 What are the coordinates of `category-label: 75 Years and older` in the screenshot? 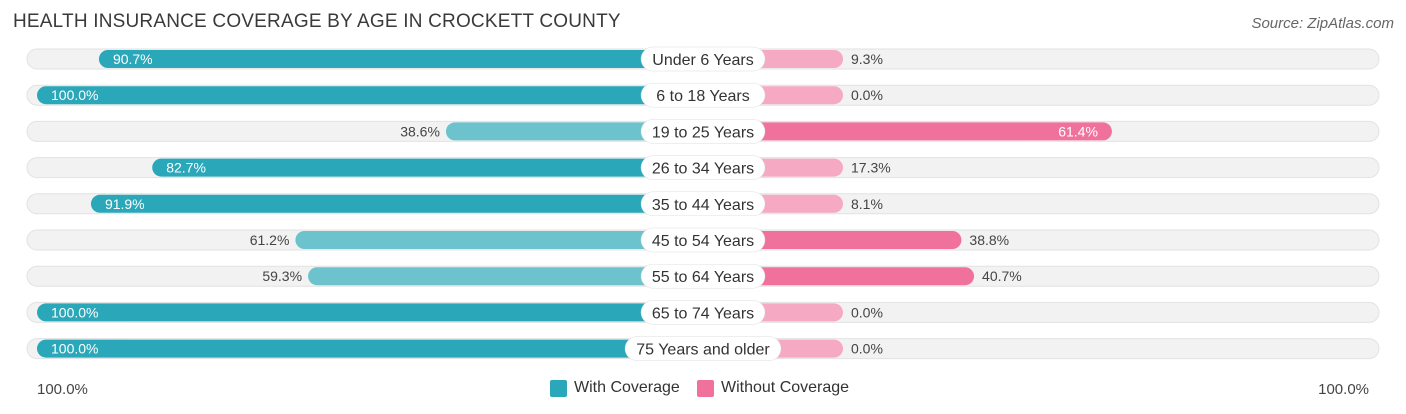 It's located at (703, 350).